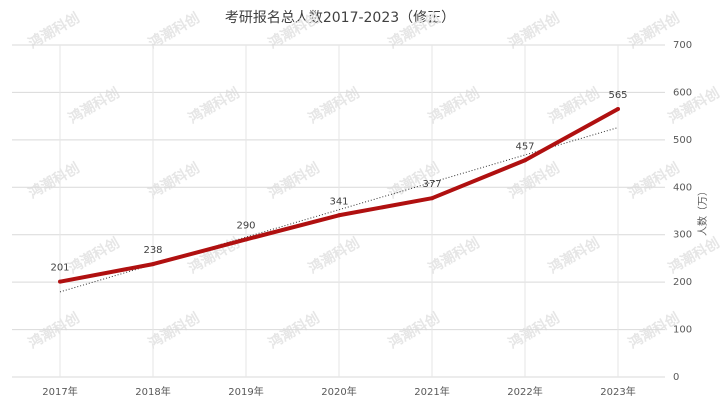 This screenshot has height=406, width=720. Describe the element at coordinates (682, 187) in the screenshot. I see `y-tick-label: 400` at that location.